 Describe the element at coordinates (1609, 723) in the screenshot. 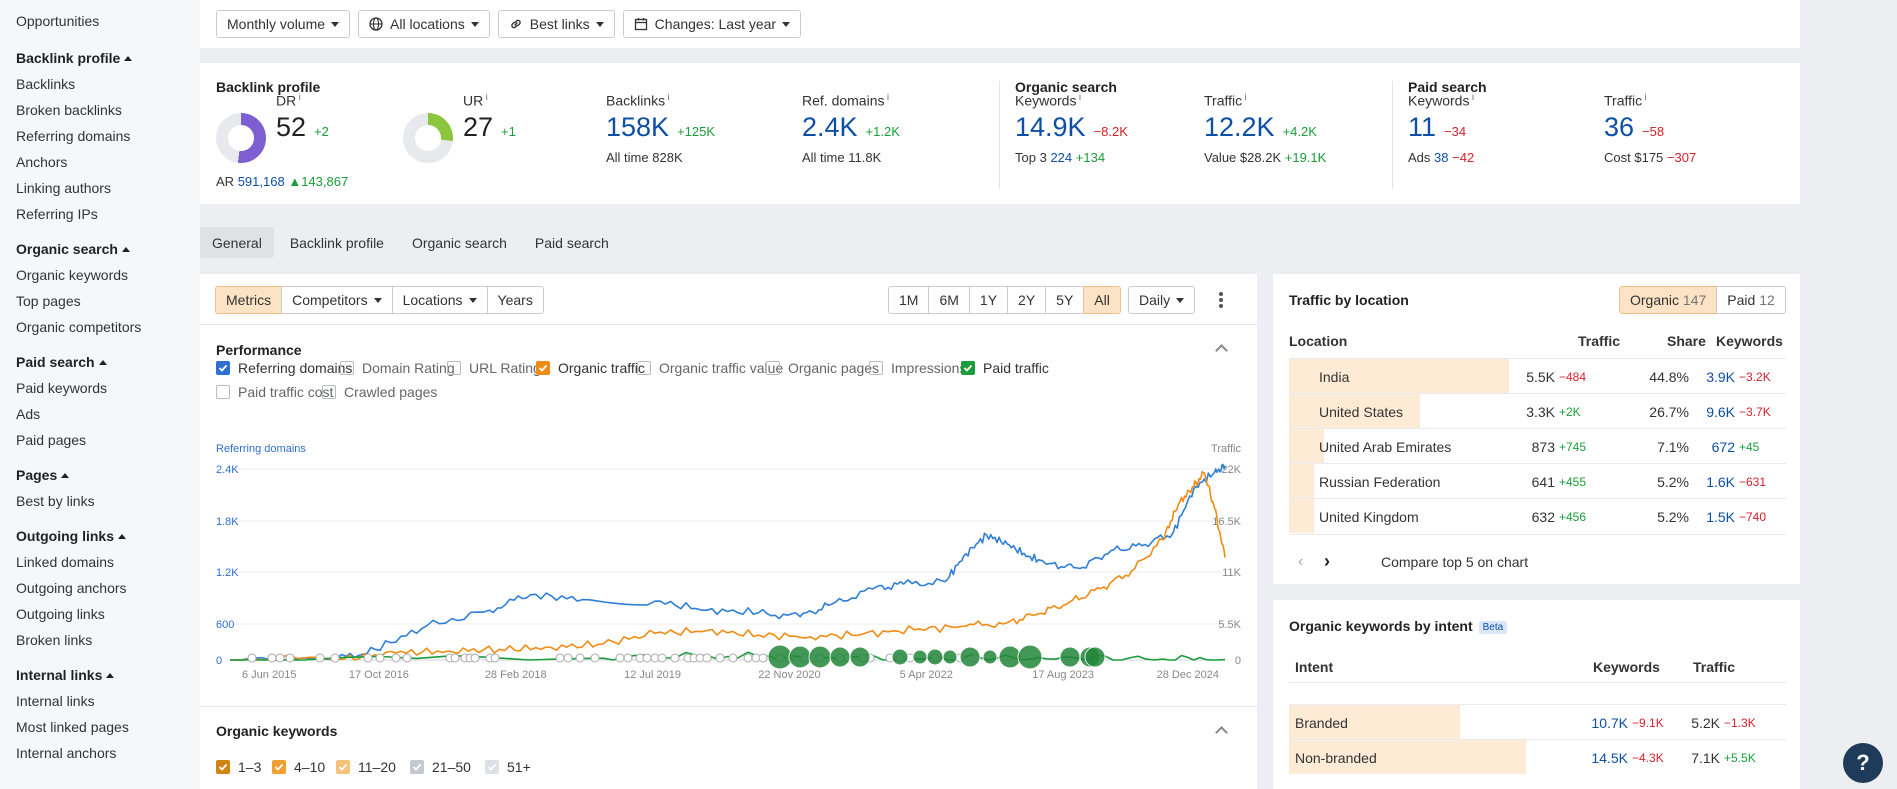

I see `intent-keywords: 10.7K` at that location.